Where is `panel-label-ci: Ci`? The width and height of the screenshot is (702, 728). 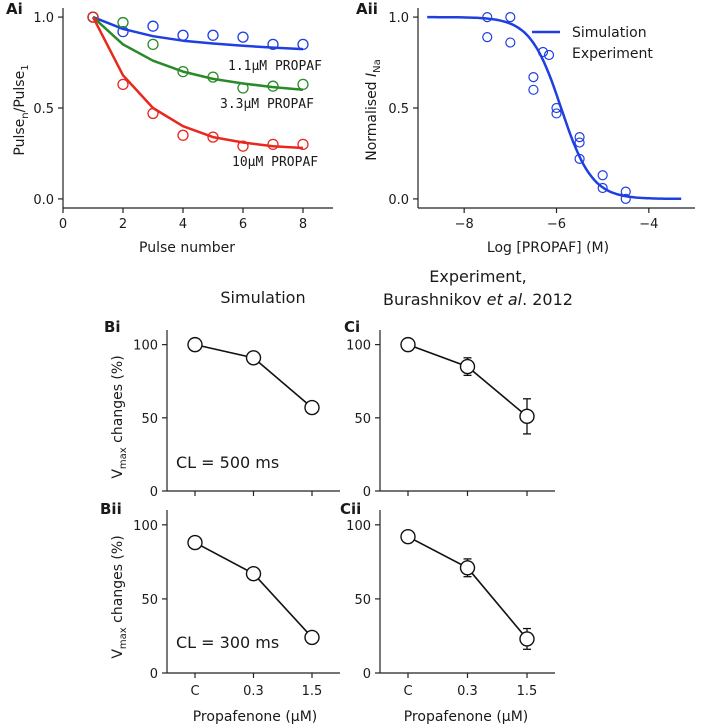
panel-label-ci: Ci is located at coordinates (352, 327).